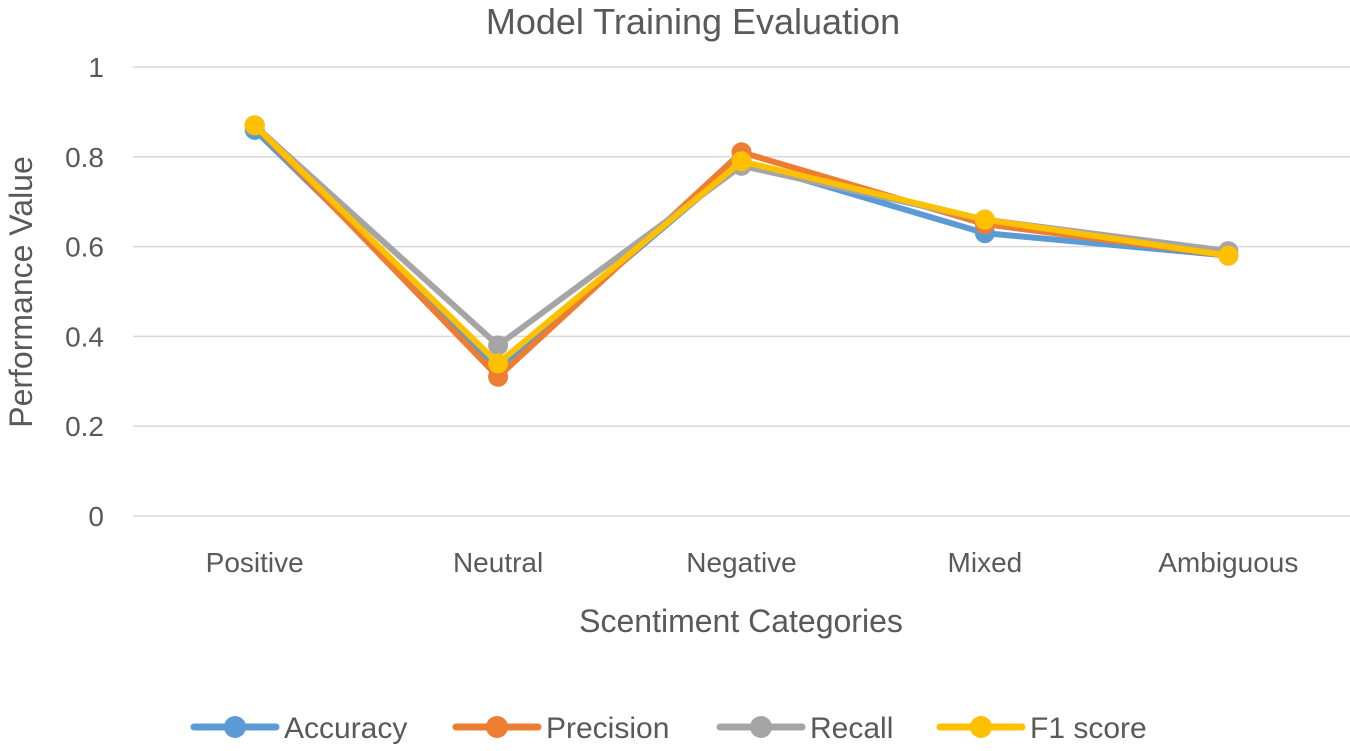  I want to click on x-tick-label: Neutral, so click(498, 562).